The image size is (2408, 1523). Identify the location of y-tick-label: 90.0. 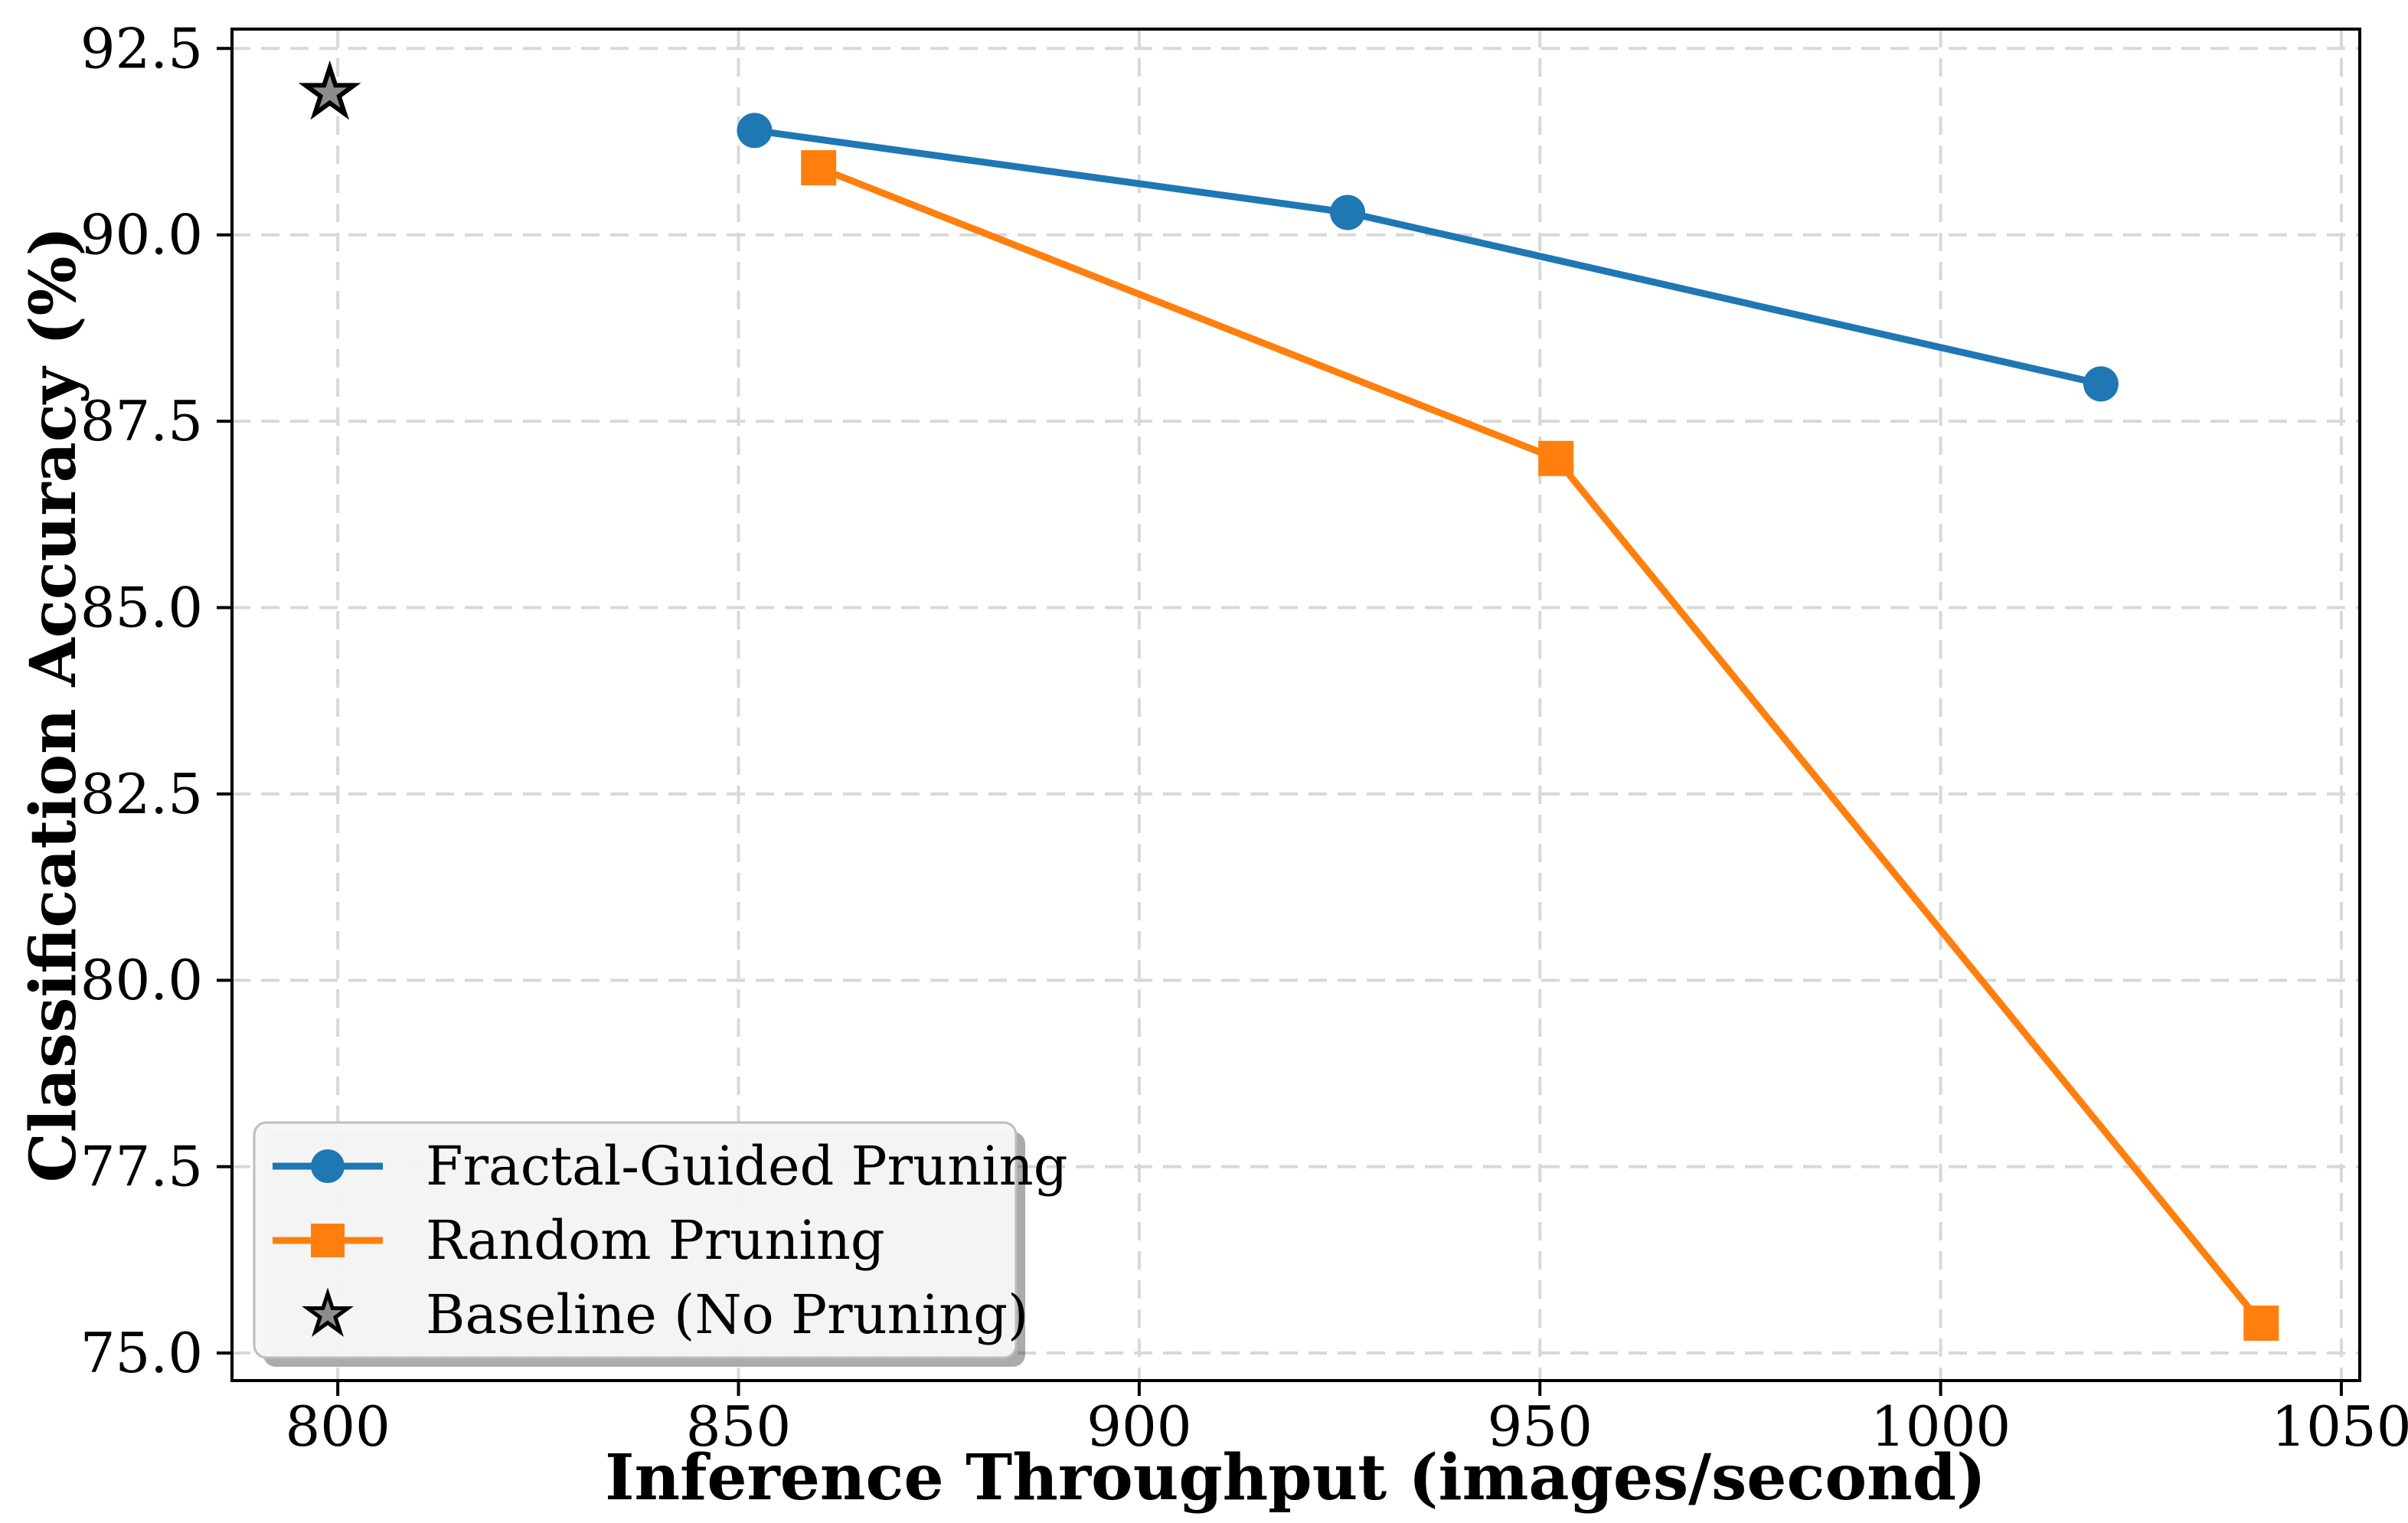
(141, 235).